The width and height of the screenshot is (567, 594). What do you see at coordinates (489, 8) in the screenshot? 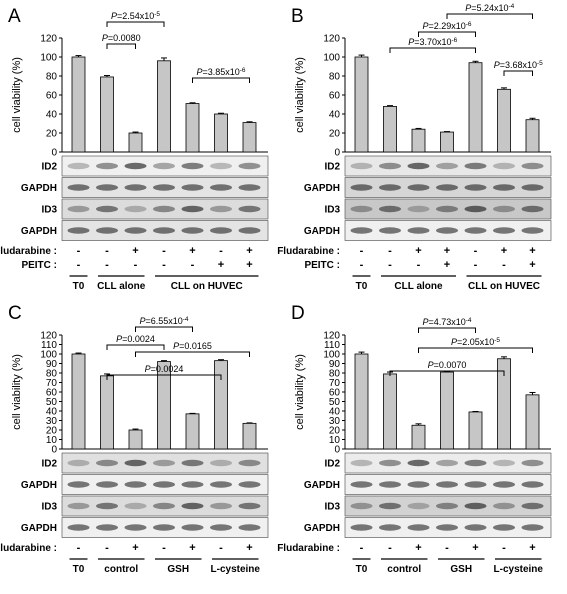
I see `p-value-label: P=5.24x10-4` at bounding box center [489, 8].